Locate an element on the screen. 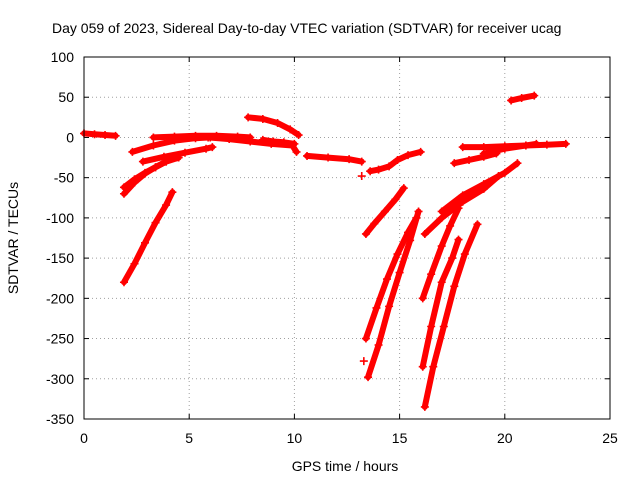  x-tick-label: 15 is located at coordinates (400, 438).